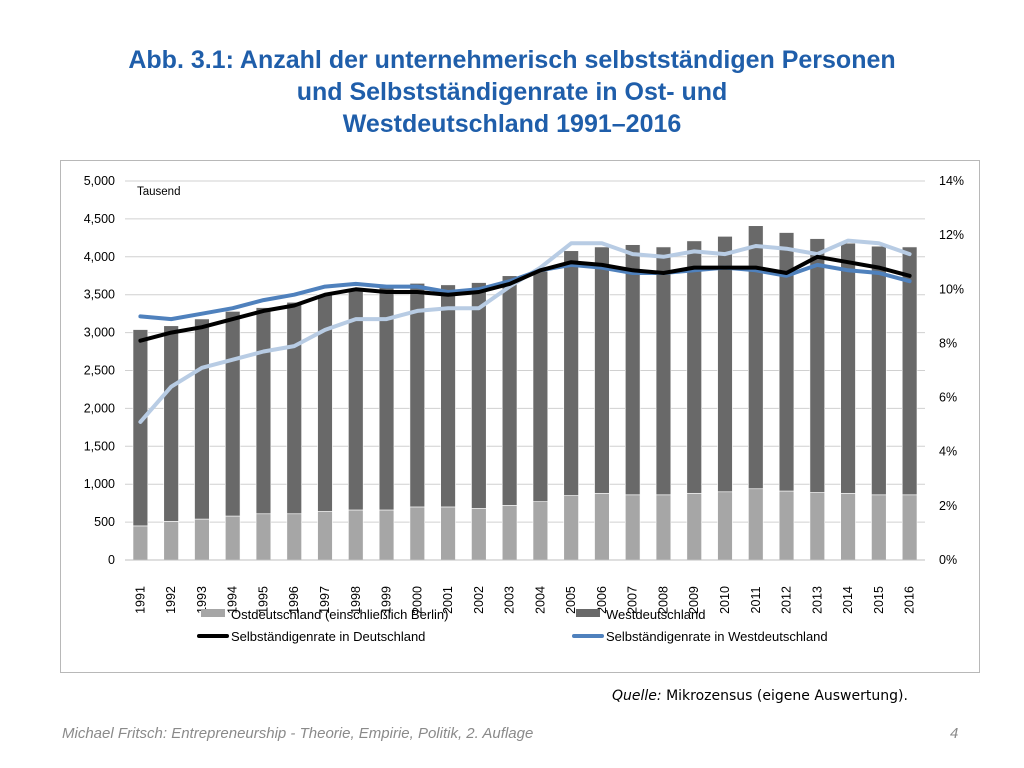  Describe the element at coordinates (339, 614) in the screenshot. I see `legend-label: Ostdeutschland (einschließlich Berlin)` at that location.